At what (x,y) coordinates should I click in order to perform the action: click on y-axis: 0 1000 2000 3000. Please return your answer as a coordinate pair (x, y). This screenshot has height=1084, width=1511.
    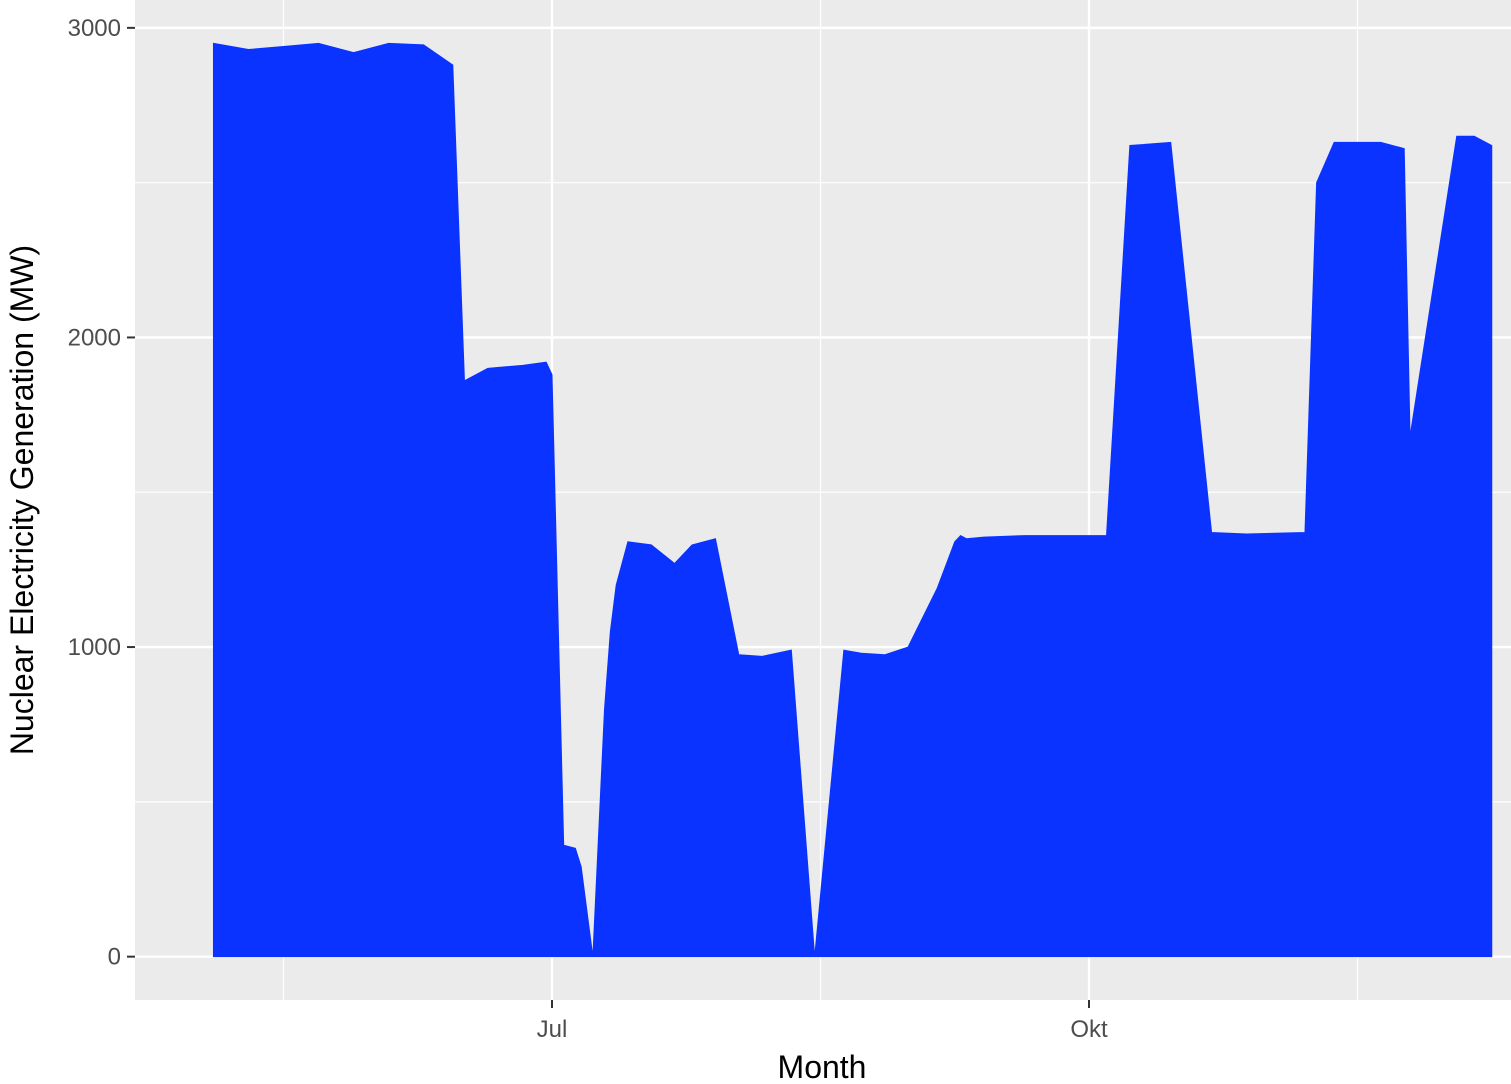
    Looking at the image, I should click on (101, 493).